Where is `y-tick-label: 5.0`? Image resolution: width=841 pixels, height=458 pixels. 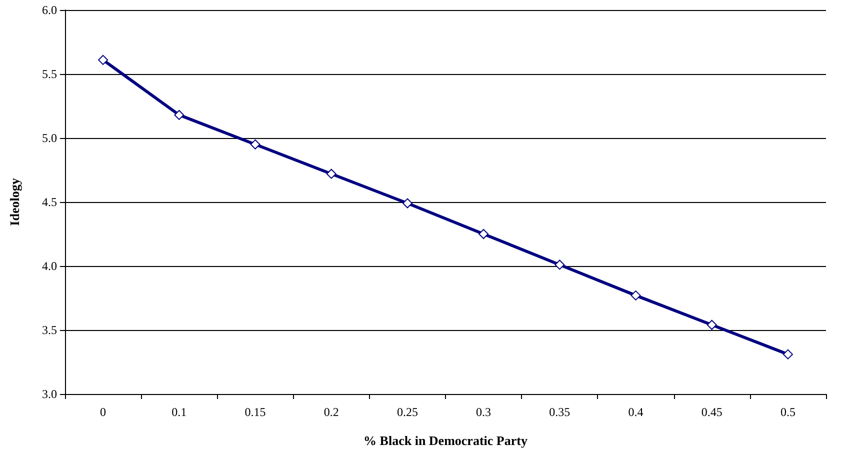 y-tick-label: 5.0 is located at coordinates (49, 138).